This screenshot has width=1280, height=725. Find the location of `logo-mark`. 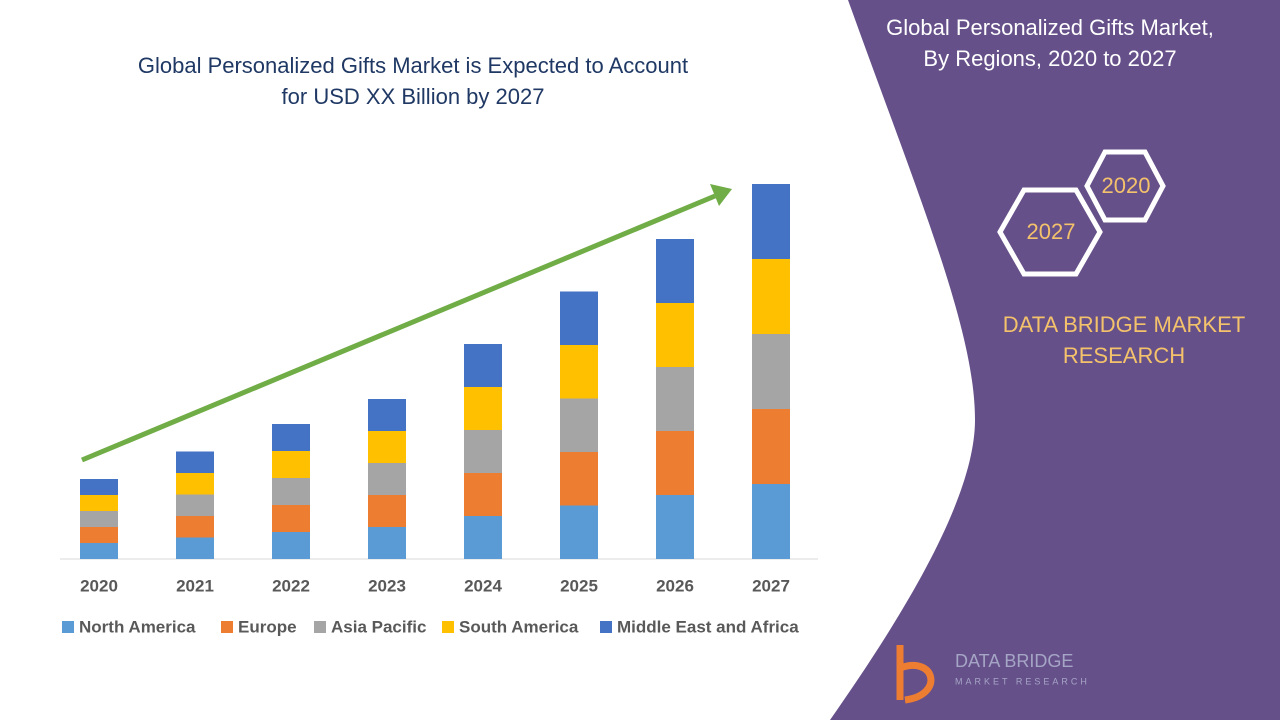

logo-mark is located at coordinates (915, 674).